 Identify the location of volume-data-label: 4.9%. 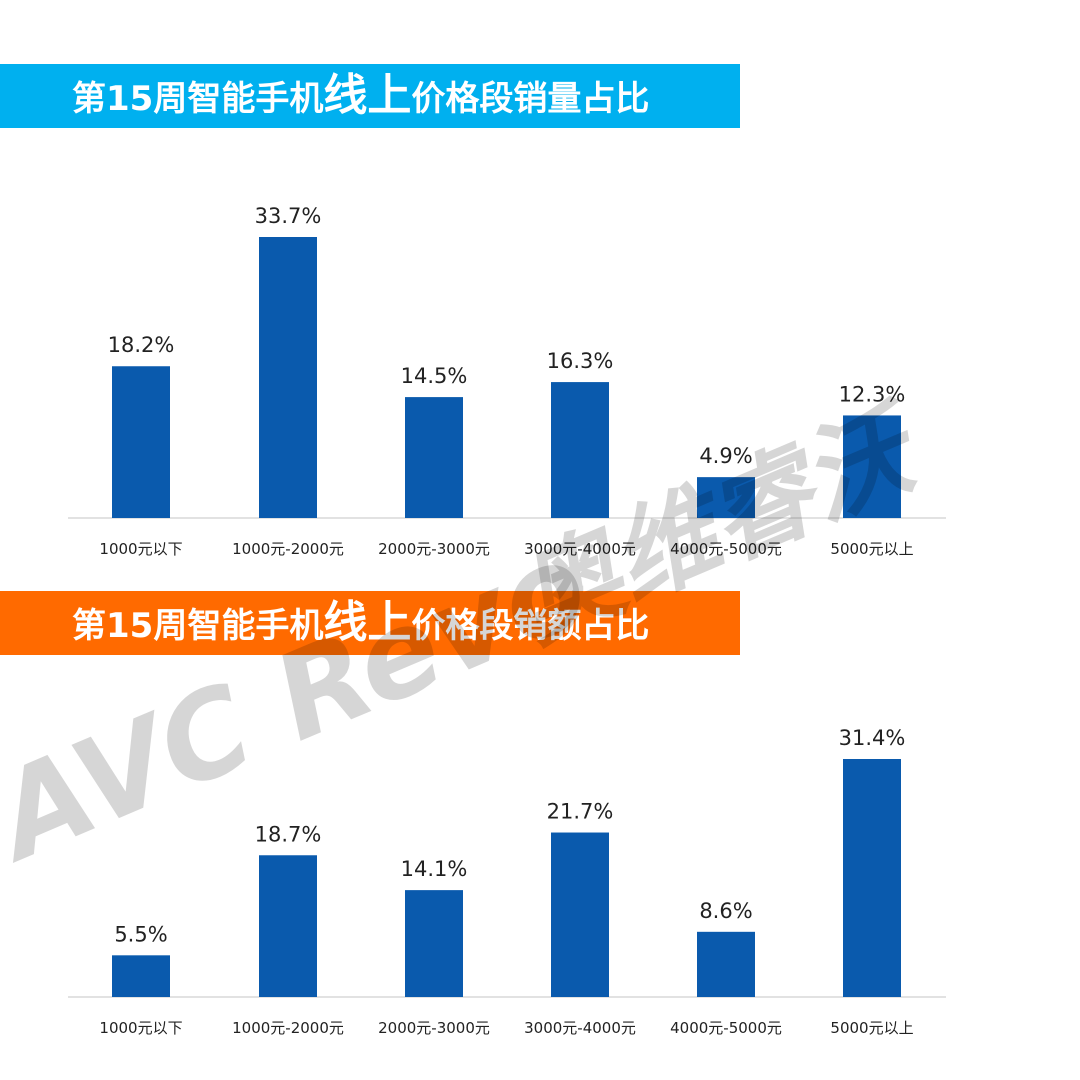
(725, 456).